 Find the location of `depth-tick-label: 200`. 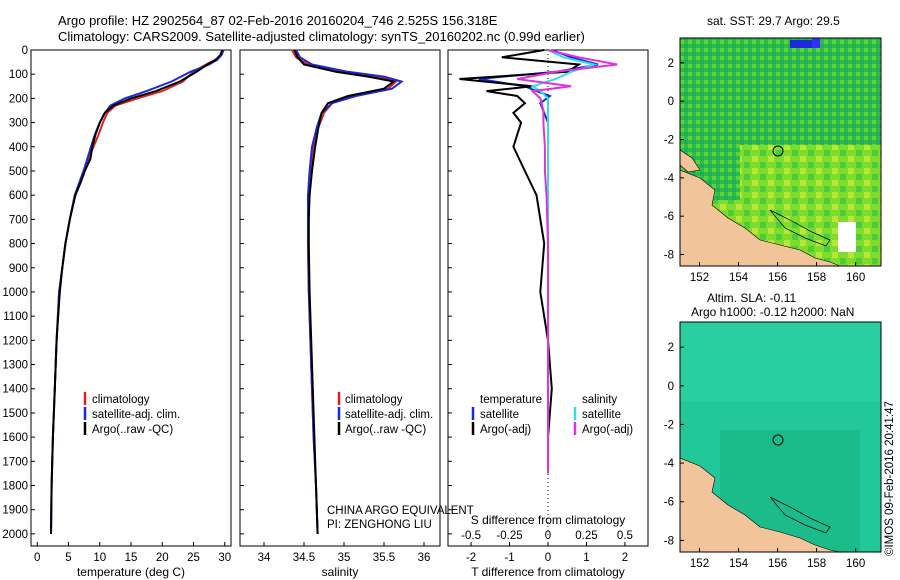

depth-tick-label: 200 is located at coordinates (18, 99).